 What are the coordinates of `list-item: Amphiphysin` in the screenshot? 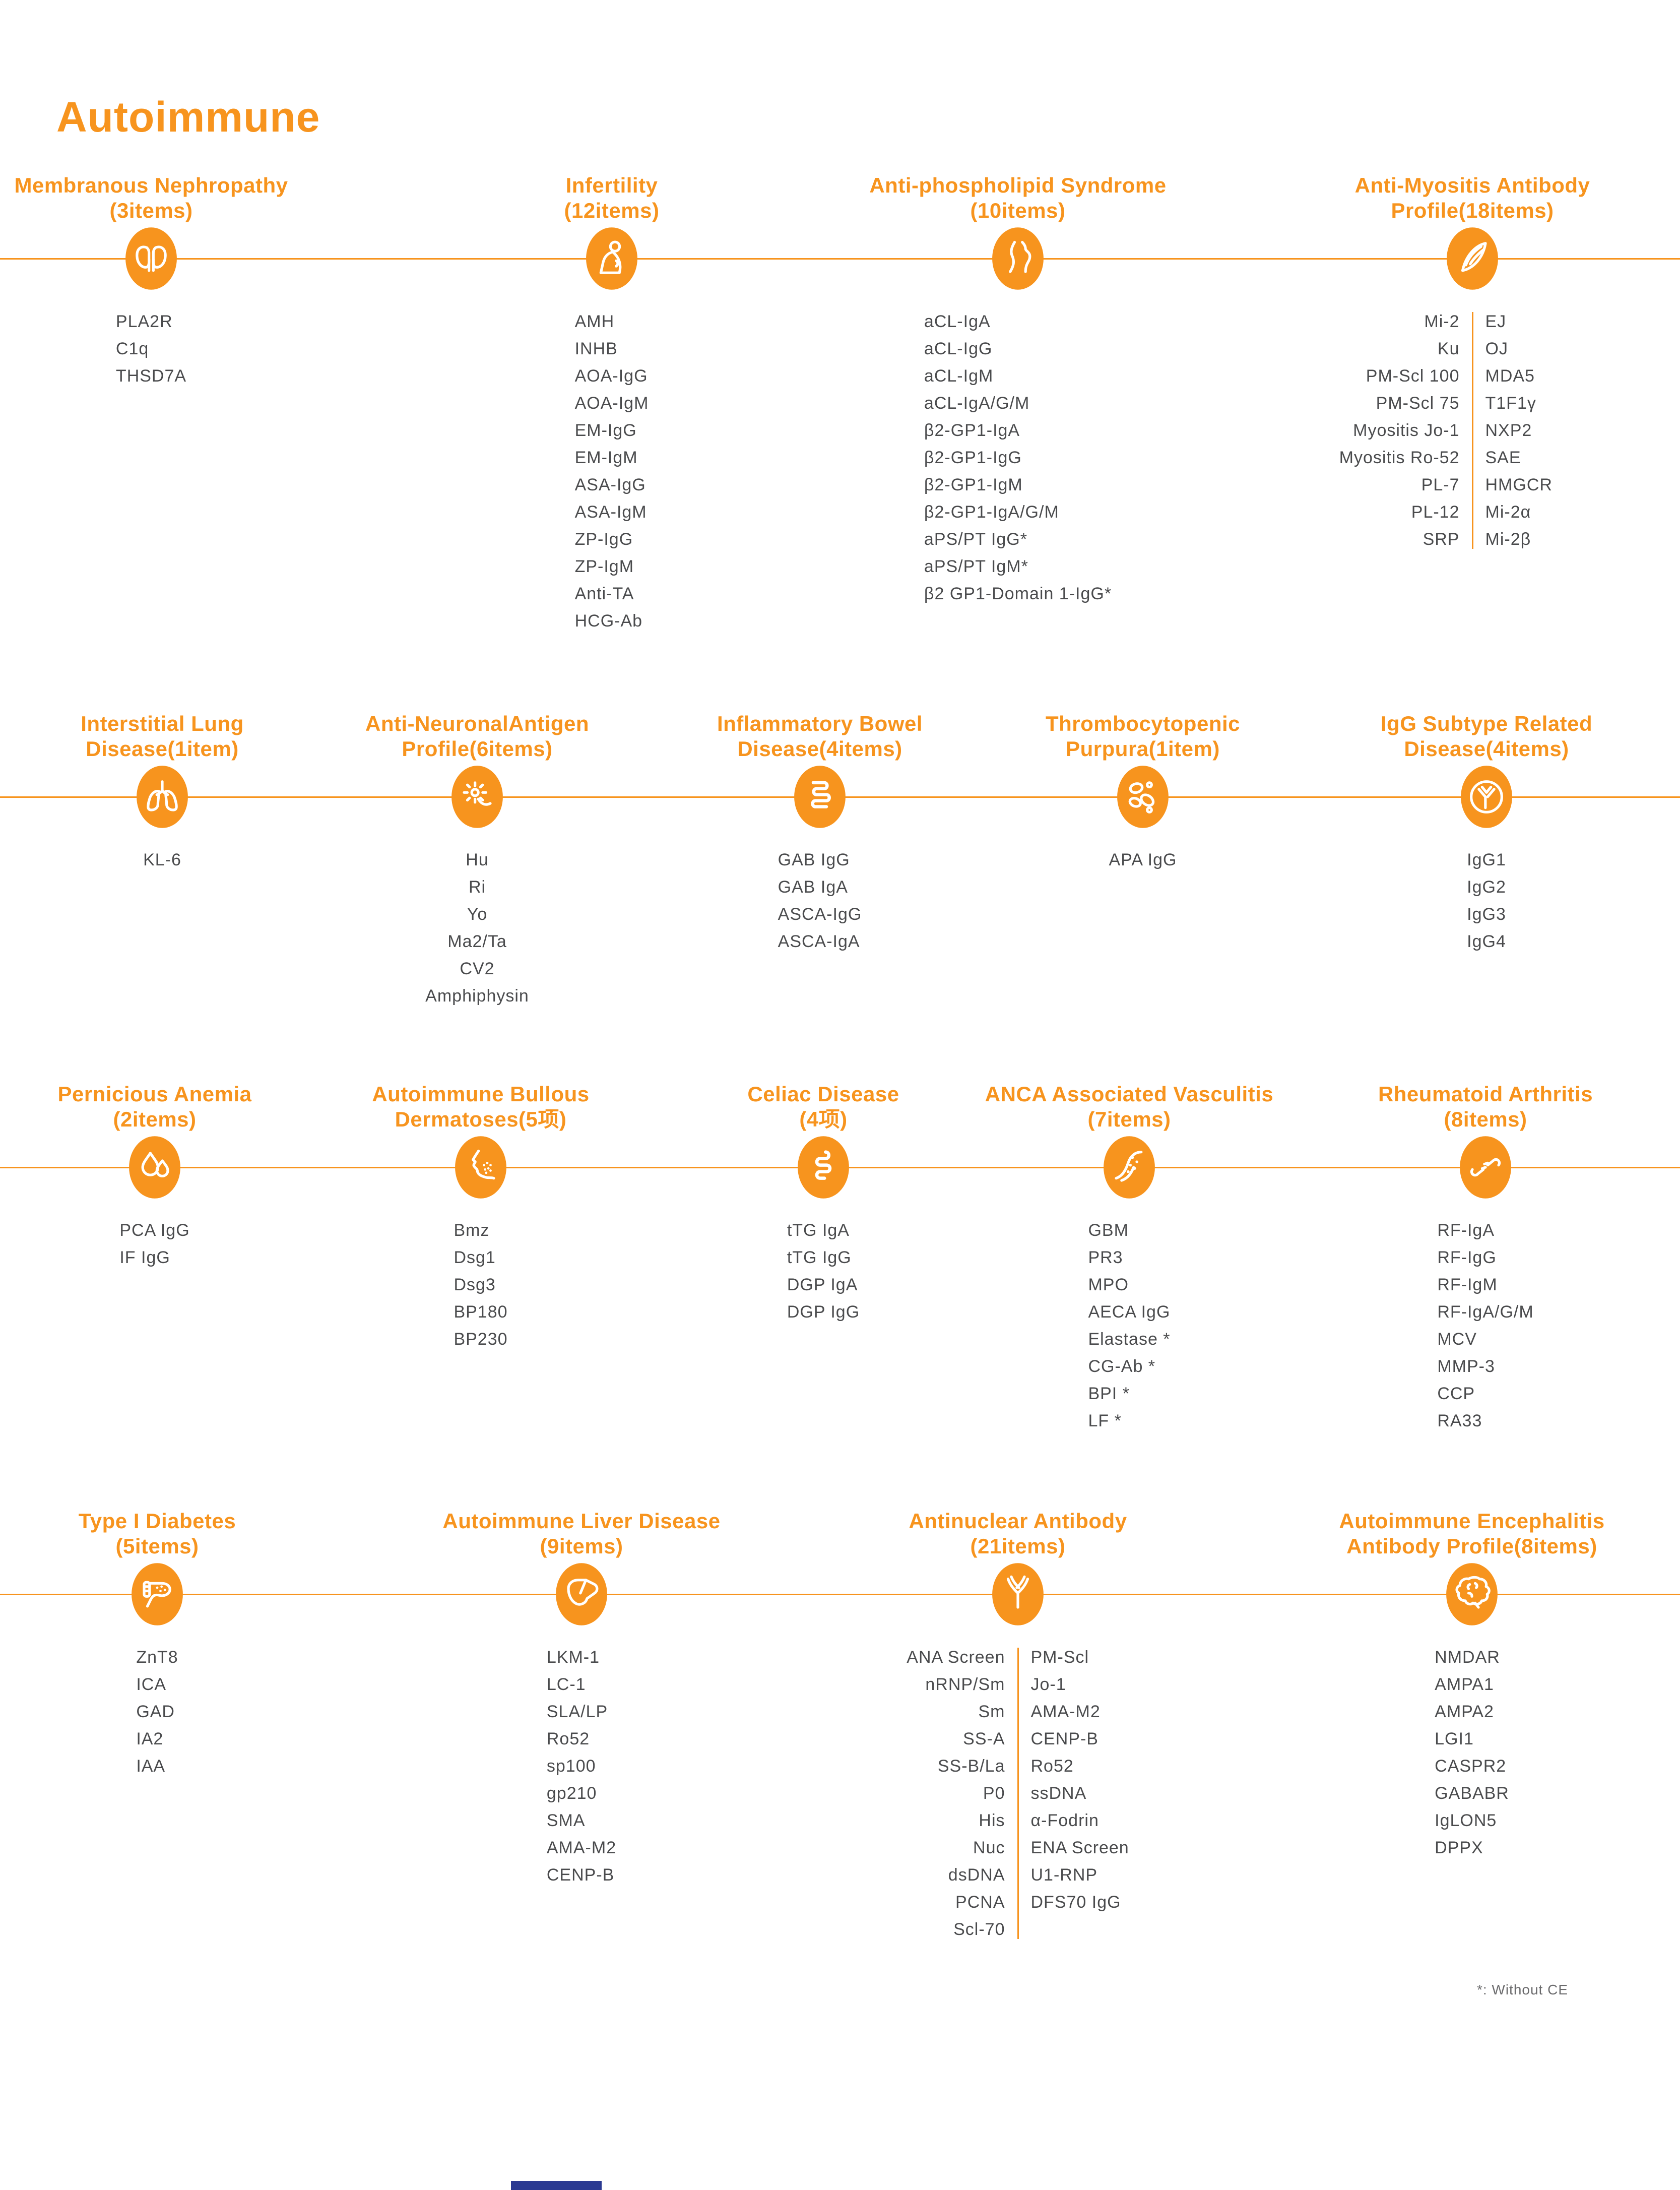 It's located at (477, 996).